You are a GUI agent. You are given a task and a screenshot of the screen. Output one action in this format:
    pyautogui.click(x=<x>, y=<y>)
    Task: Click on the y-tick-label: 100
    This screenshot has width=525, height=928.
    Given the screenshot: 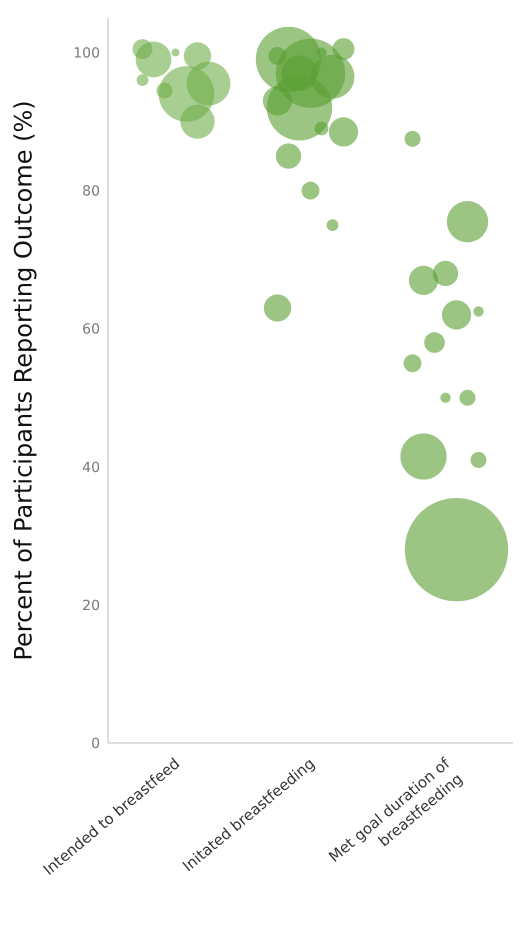 What is the action you would take?
    pyautogui.click(x=86, y=53)
    